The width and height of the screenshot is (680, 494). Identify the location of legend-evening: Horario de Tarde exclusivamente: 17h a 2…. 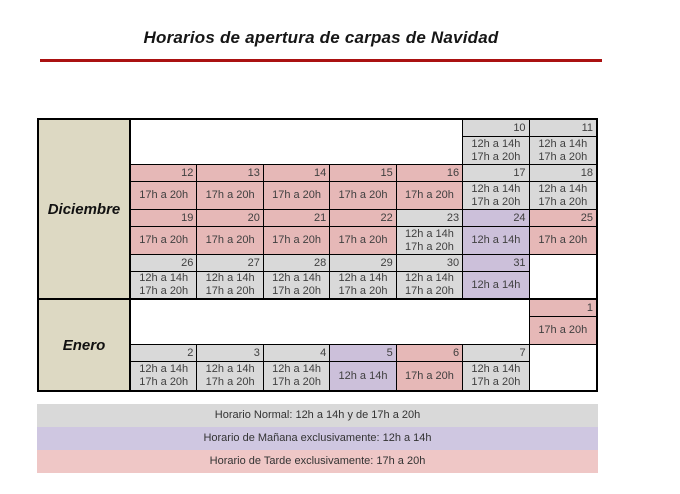
(317, 461).